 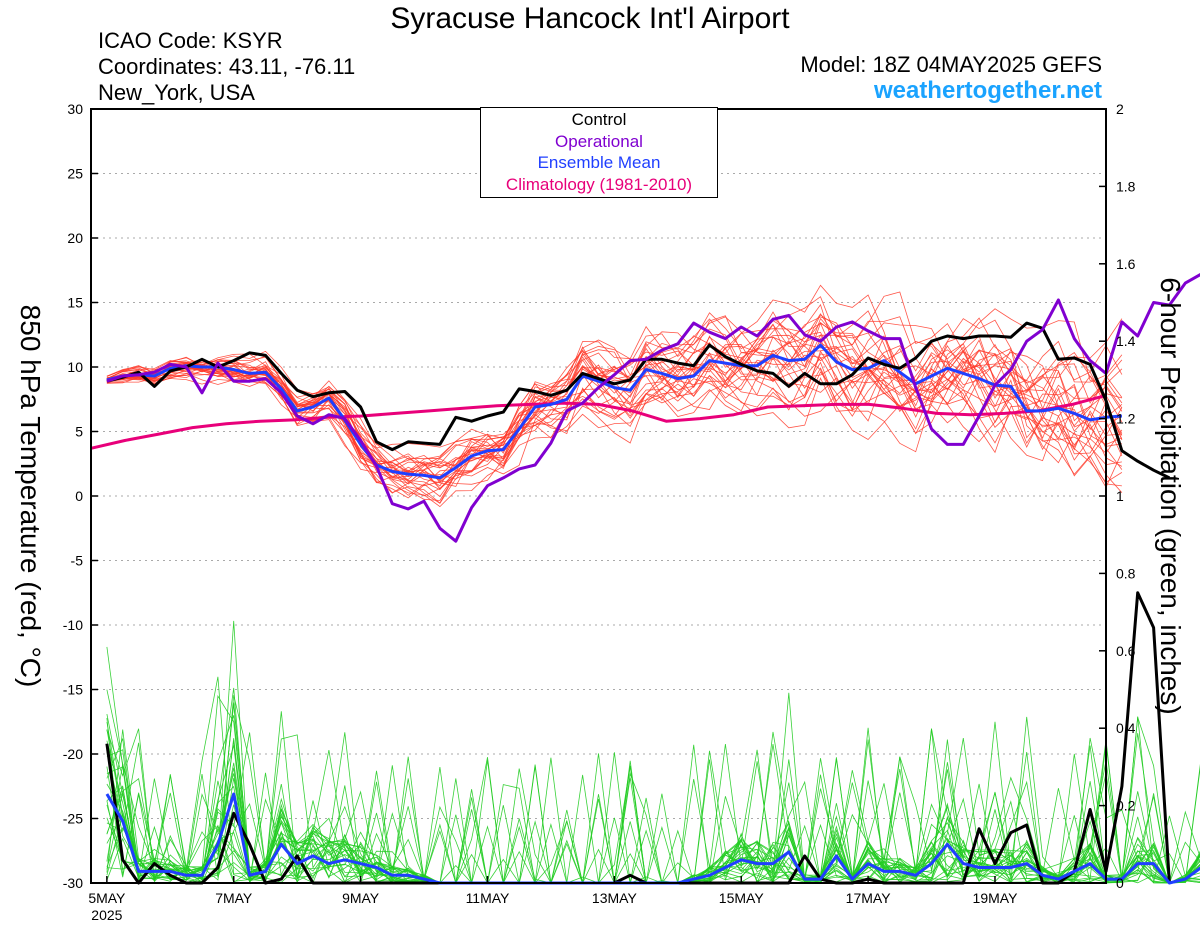 I want to click on chart-title: Syracuse Hancock Int'l Airport, so click(x=590, y=18).